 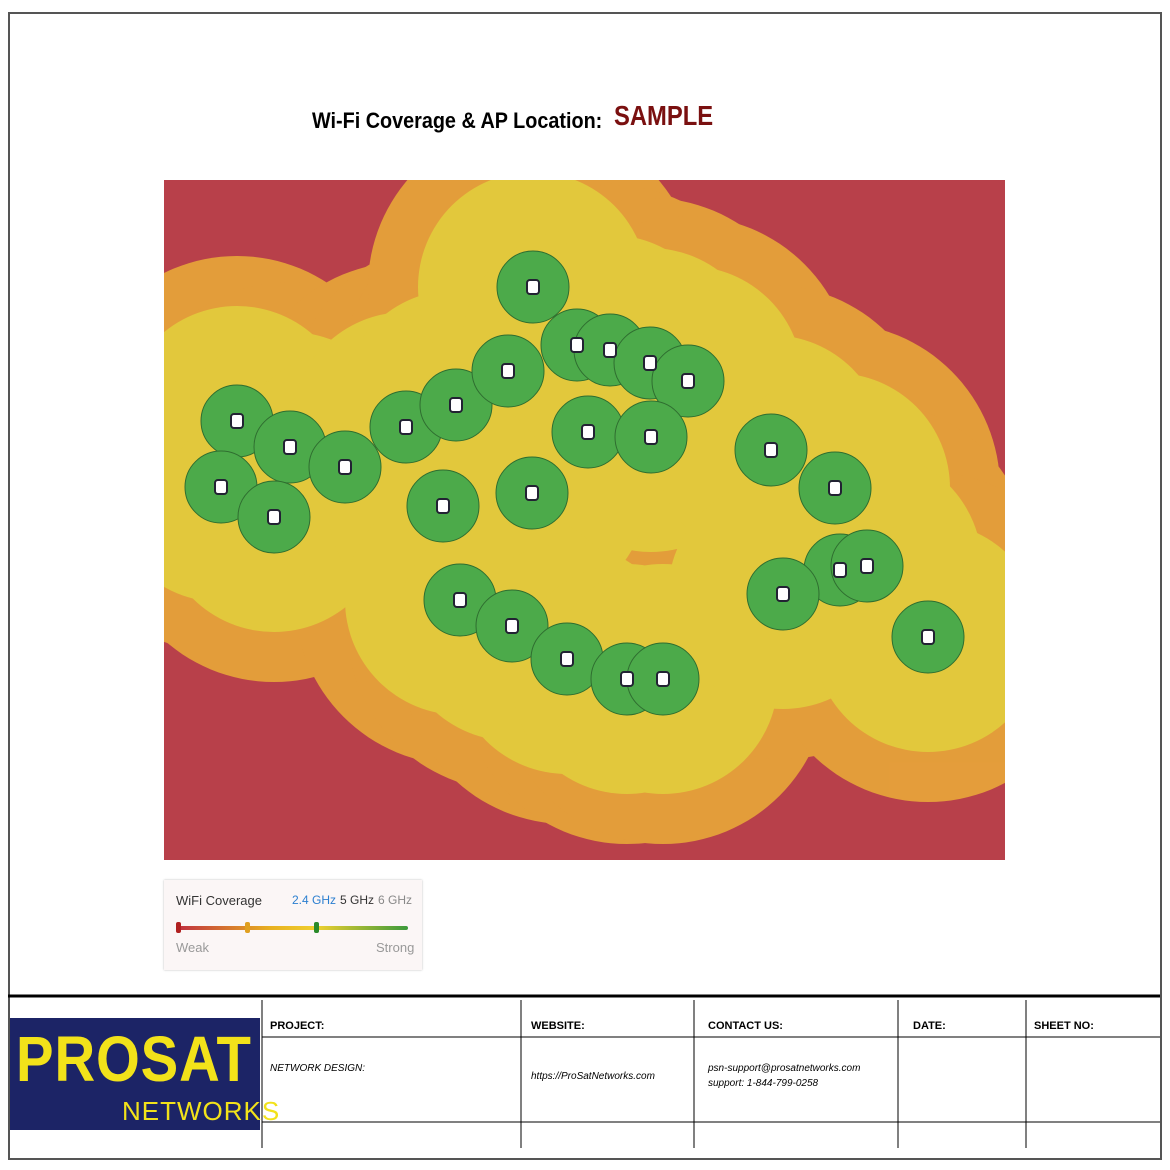 What do you see at coordinates (219, 900) in the screenshot?
I see `legend-title: WiFi Coverage` at bounding box center [219, 900].